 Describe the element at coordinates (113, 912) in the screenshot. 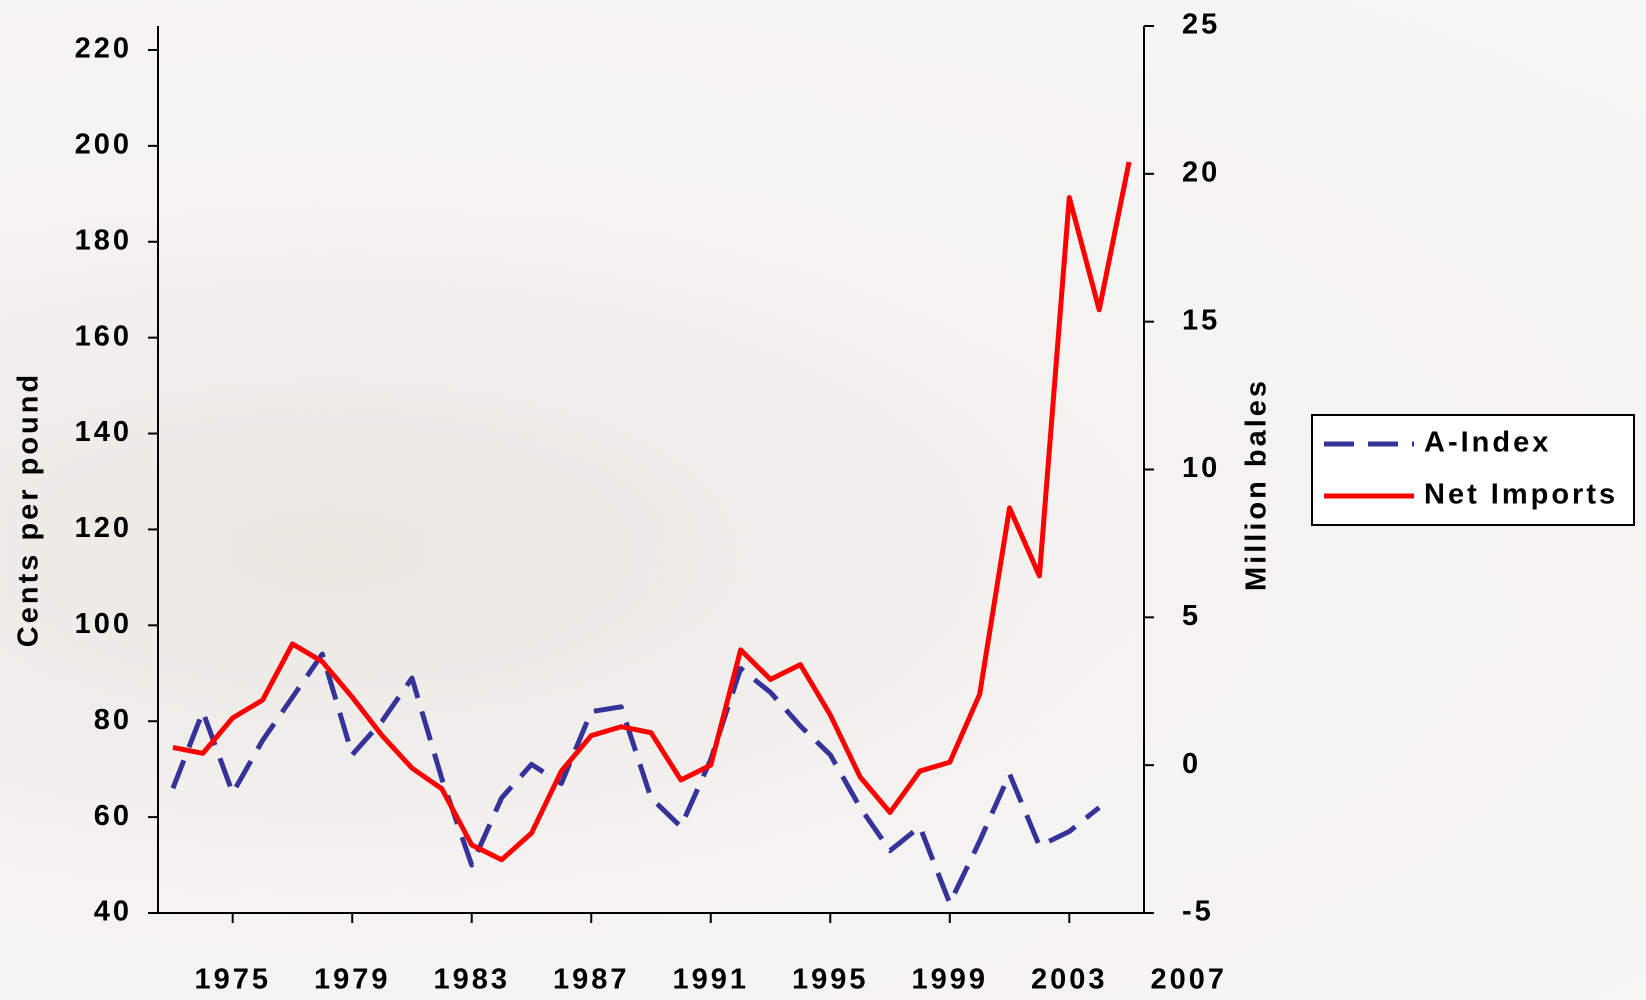

I see `y-tick-label: 40` at that location.